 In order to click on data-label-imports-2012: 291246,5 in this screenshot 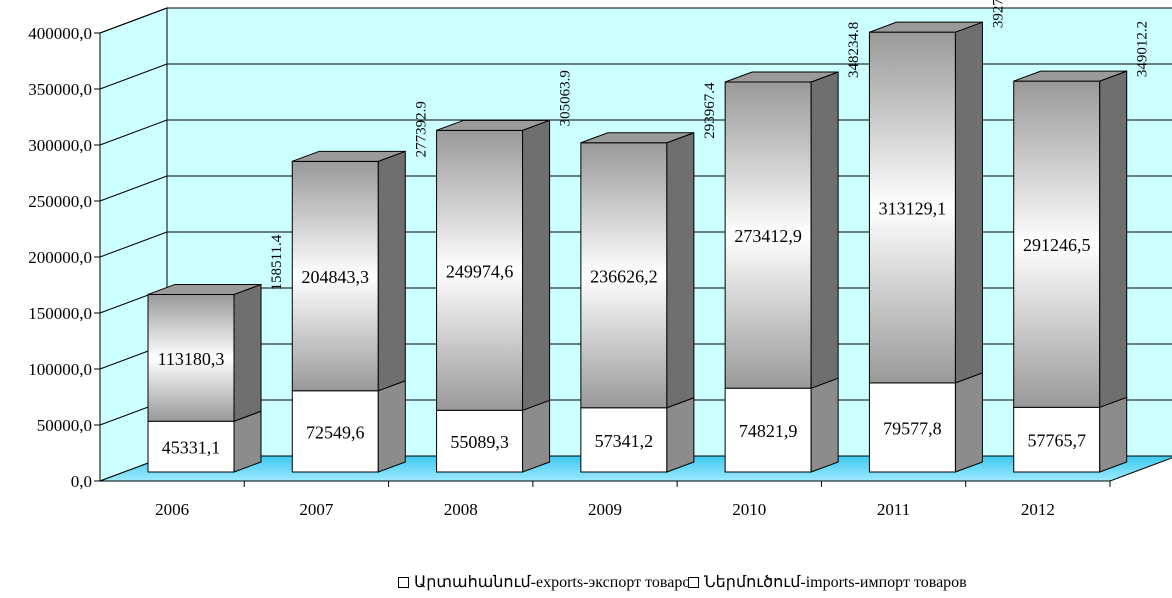, I will do `click(1057, 245)`.